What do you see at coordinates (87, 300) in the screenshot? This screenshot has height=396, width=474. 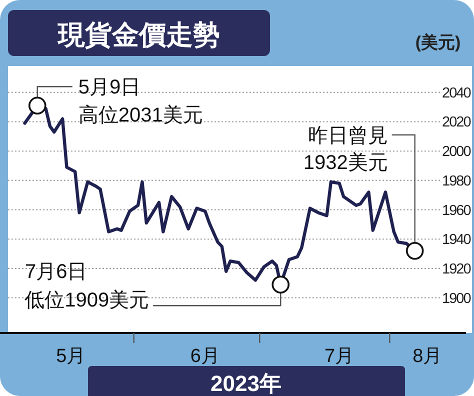 I see `annotation: 低位1909美元` at bounding box center [87, 300].